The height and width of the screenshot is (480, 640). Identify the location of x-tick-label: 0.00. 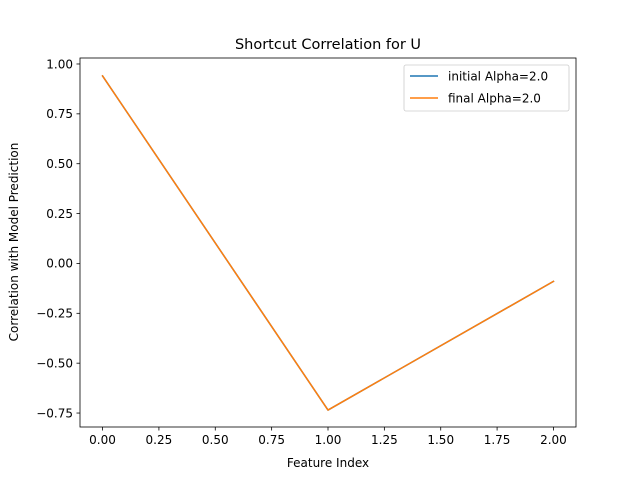
(102, 440).